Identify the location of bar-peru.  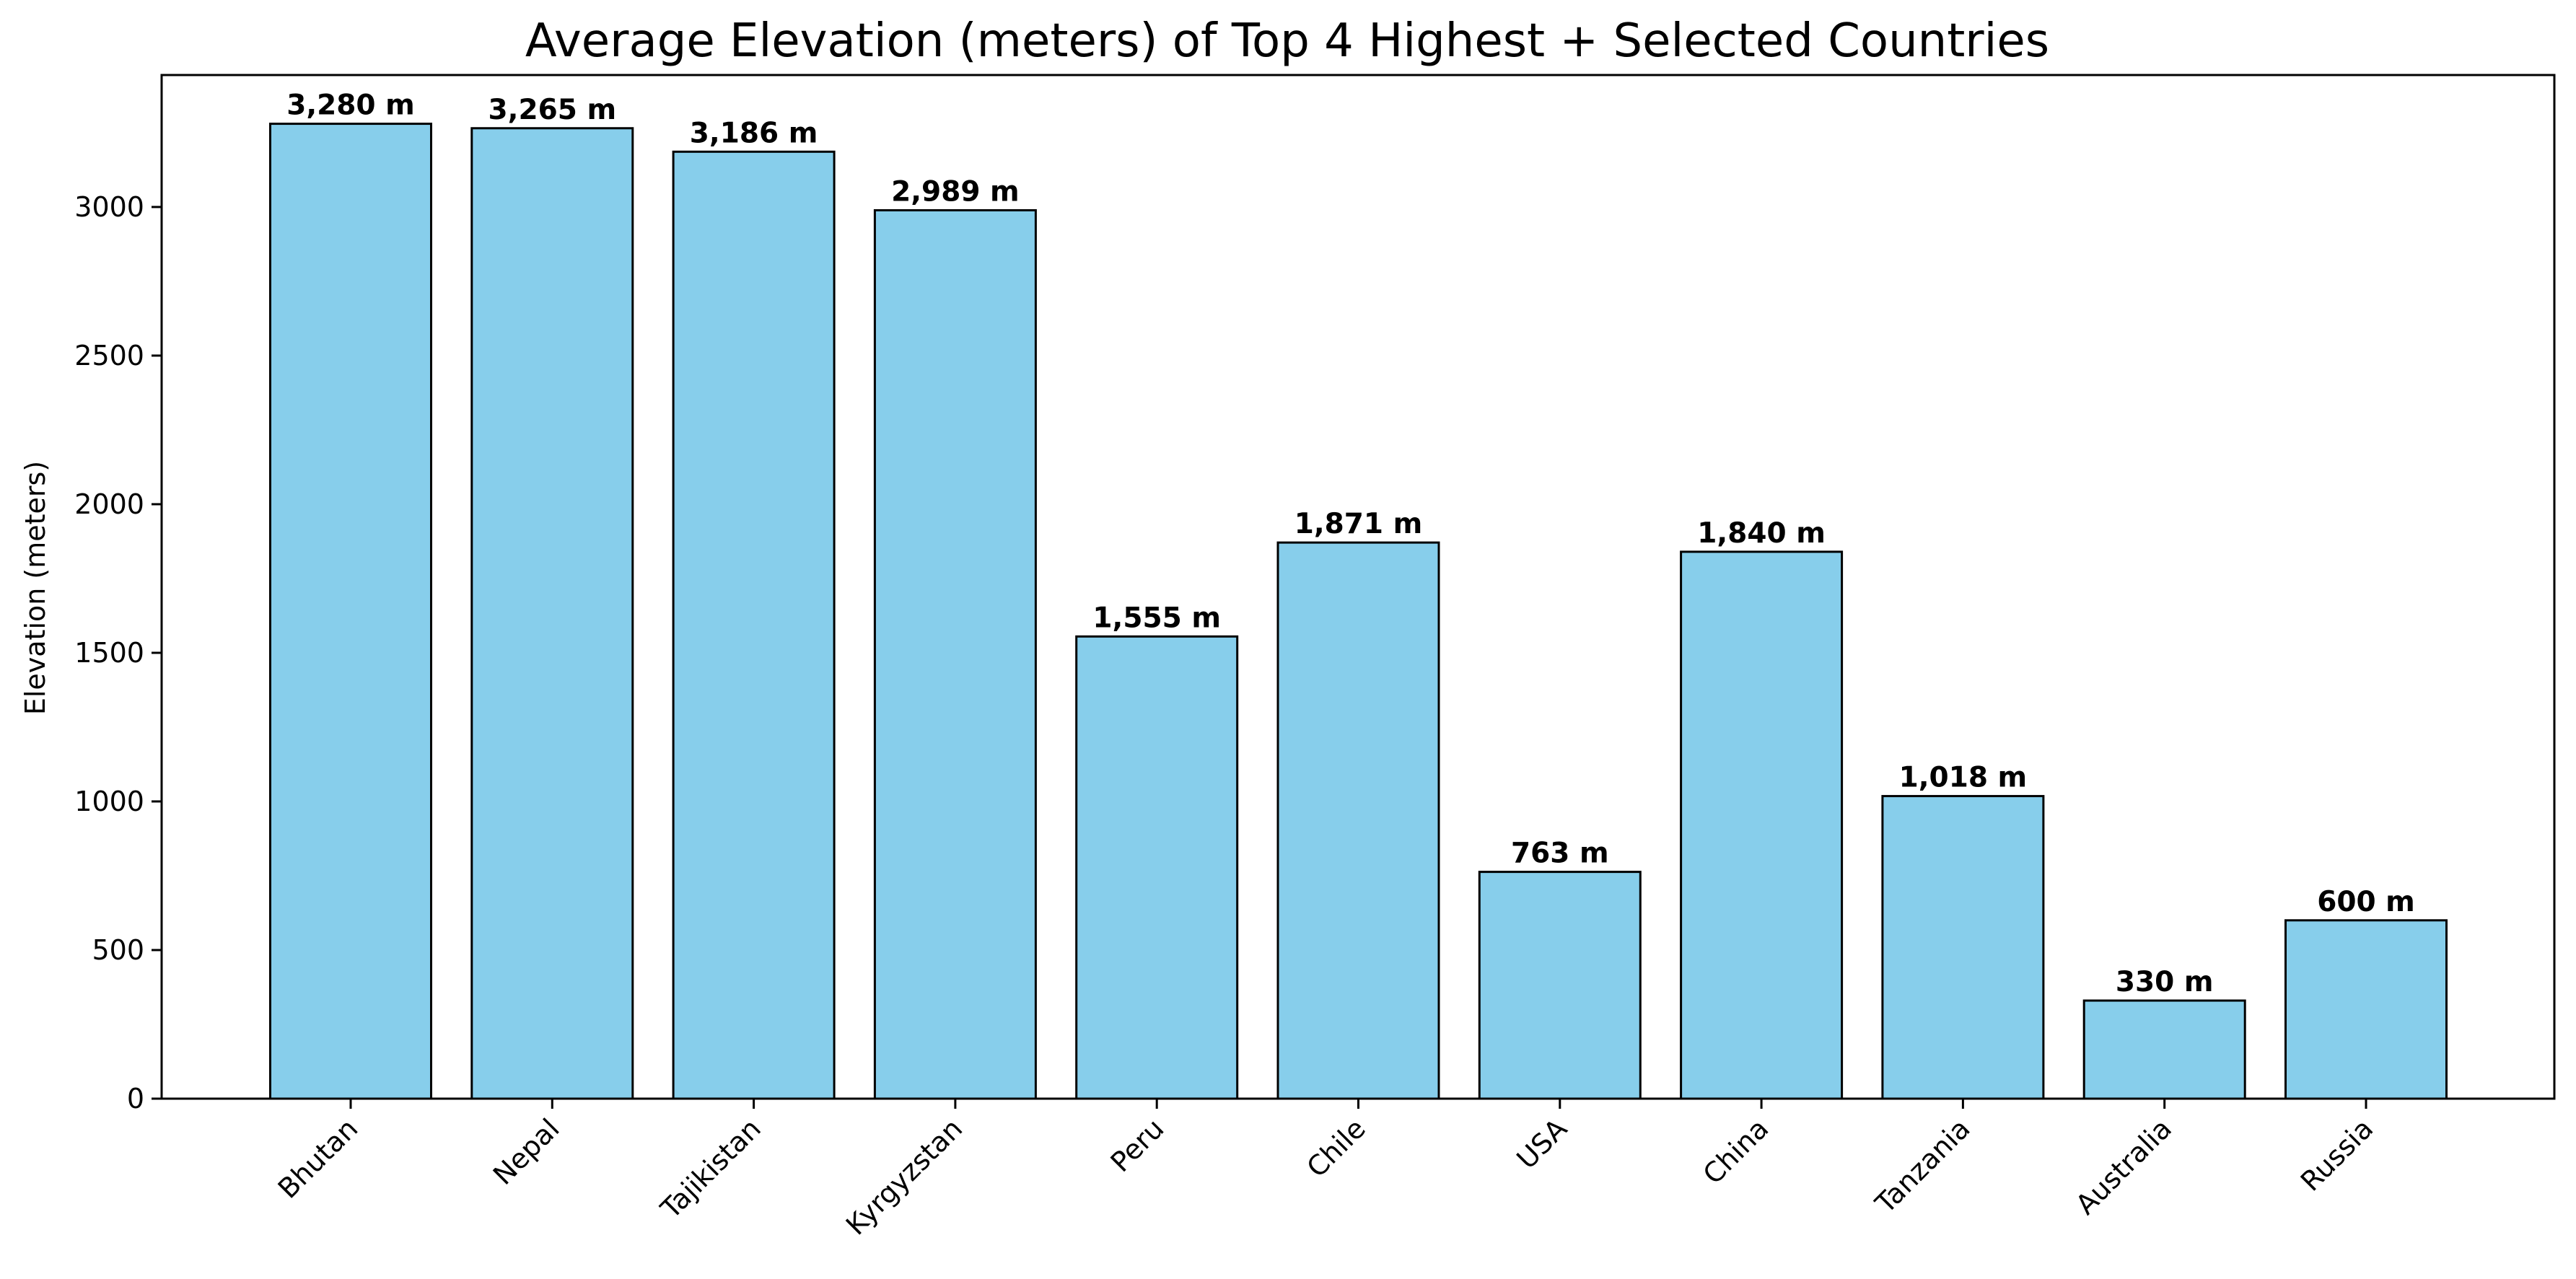
(1157, 867).